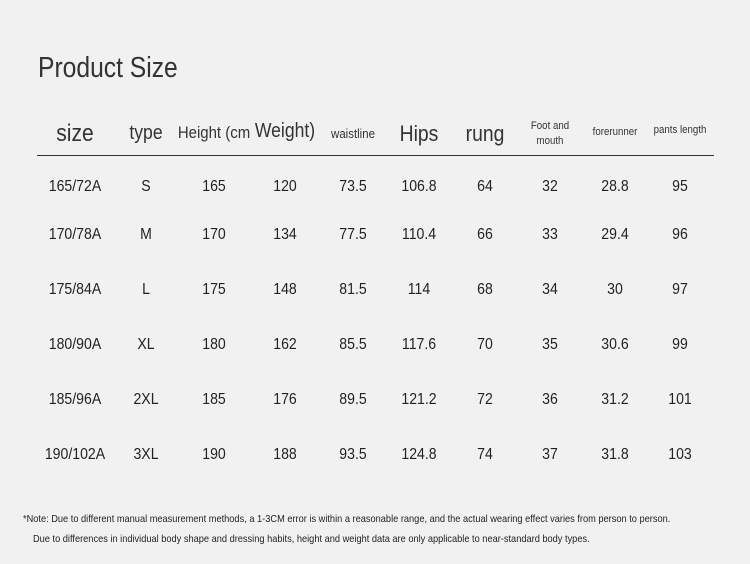  I want to click on table-cell: 74, so click(485, 454).